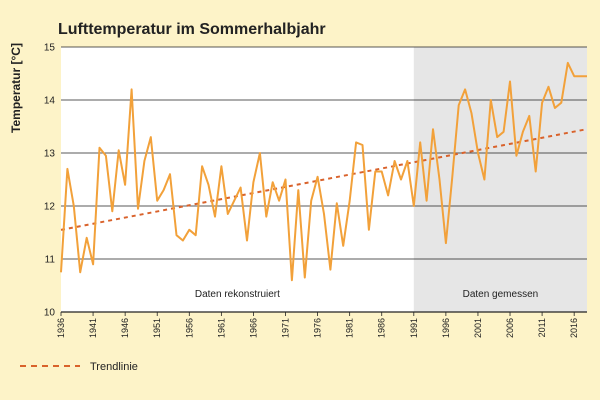 The width and height of the screenshot is (600, 400). I want to click on x-tick-label: 2016, so click(574, 328).